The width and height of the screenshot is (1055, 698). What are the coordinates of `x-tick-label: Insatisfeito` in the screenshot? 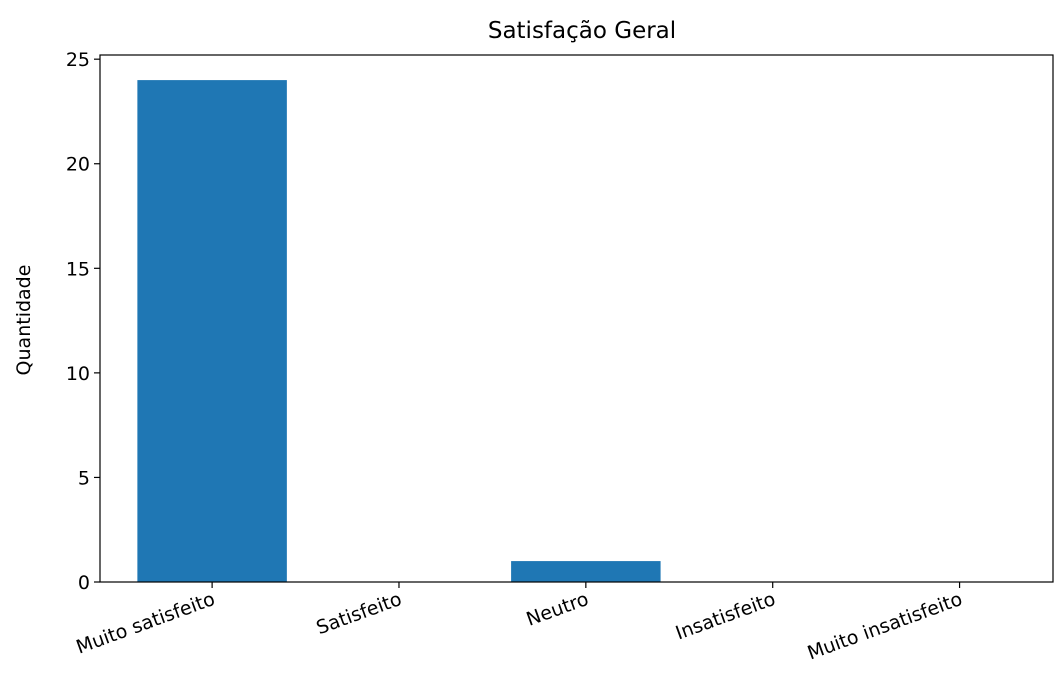 It's located at (726, 616).